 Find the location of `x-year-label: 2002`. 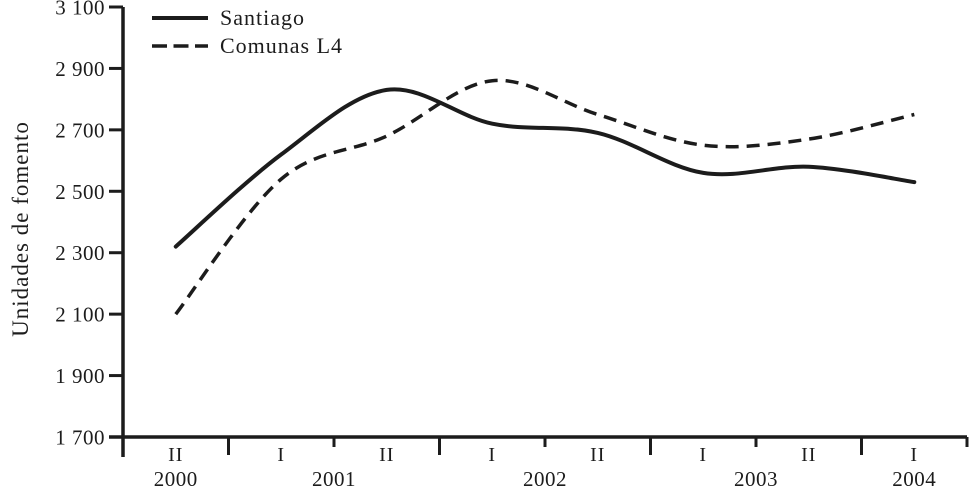

x-year-label: 2002 is located at coordinates (545, 478).